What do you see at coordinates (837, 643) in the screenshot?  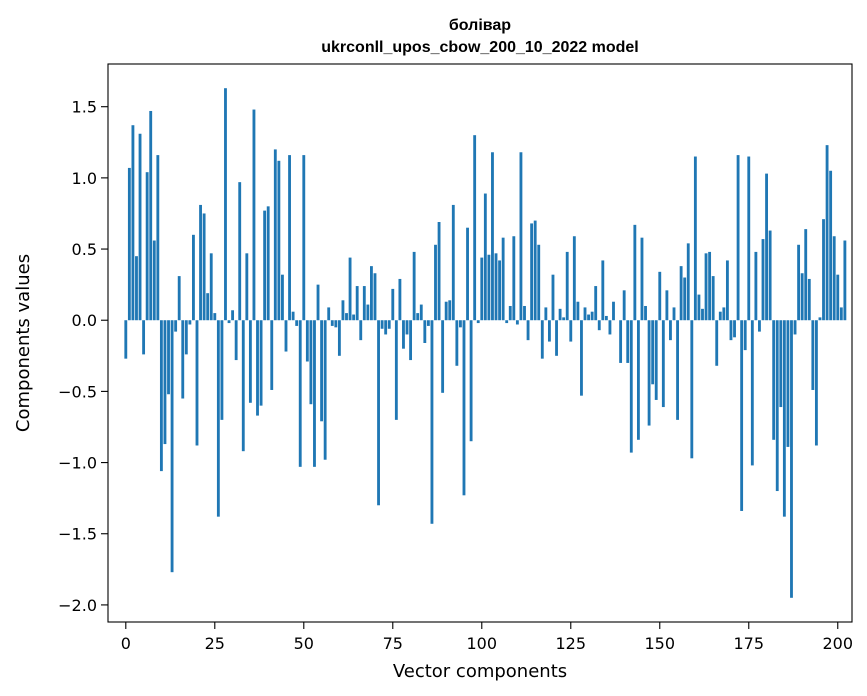 I see `x-tick-label-8: 200` at bounding box center [837, 643].